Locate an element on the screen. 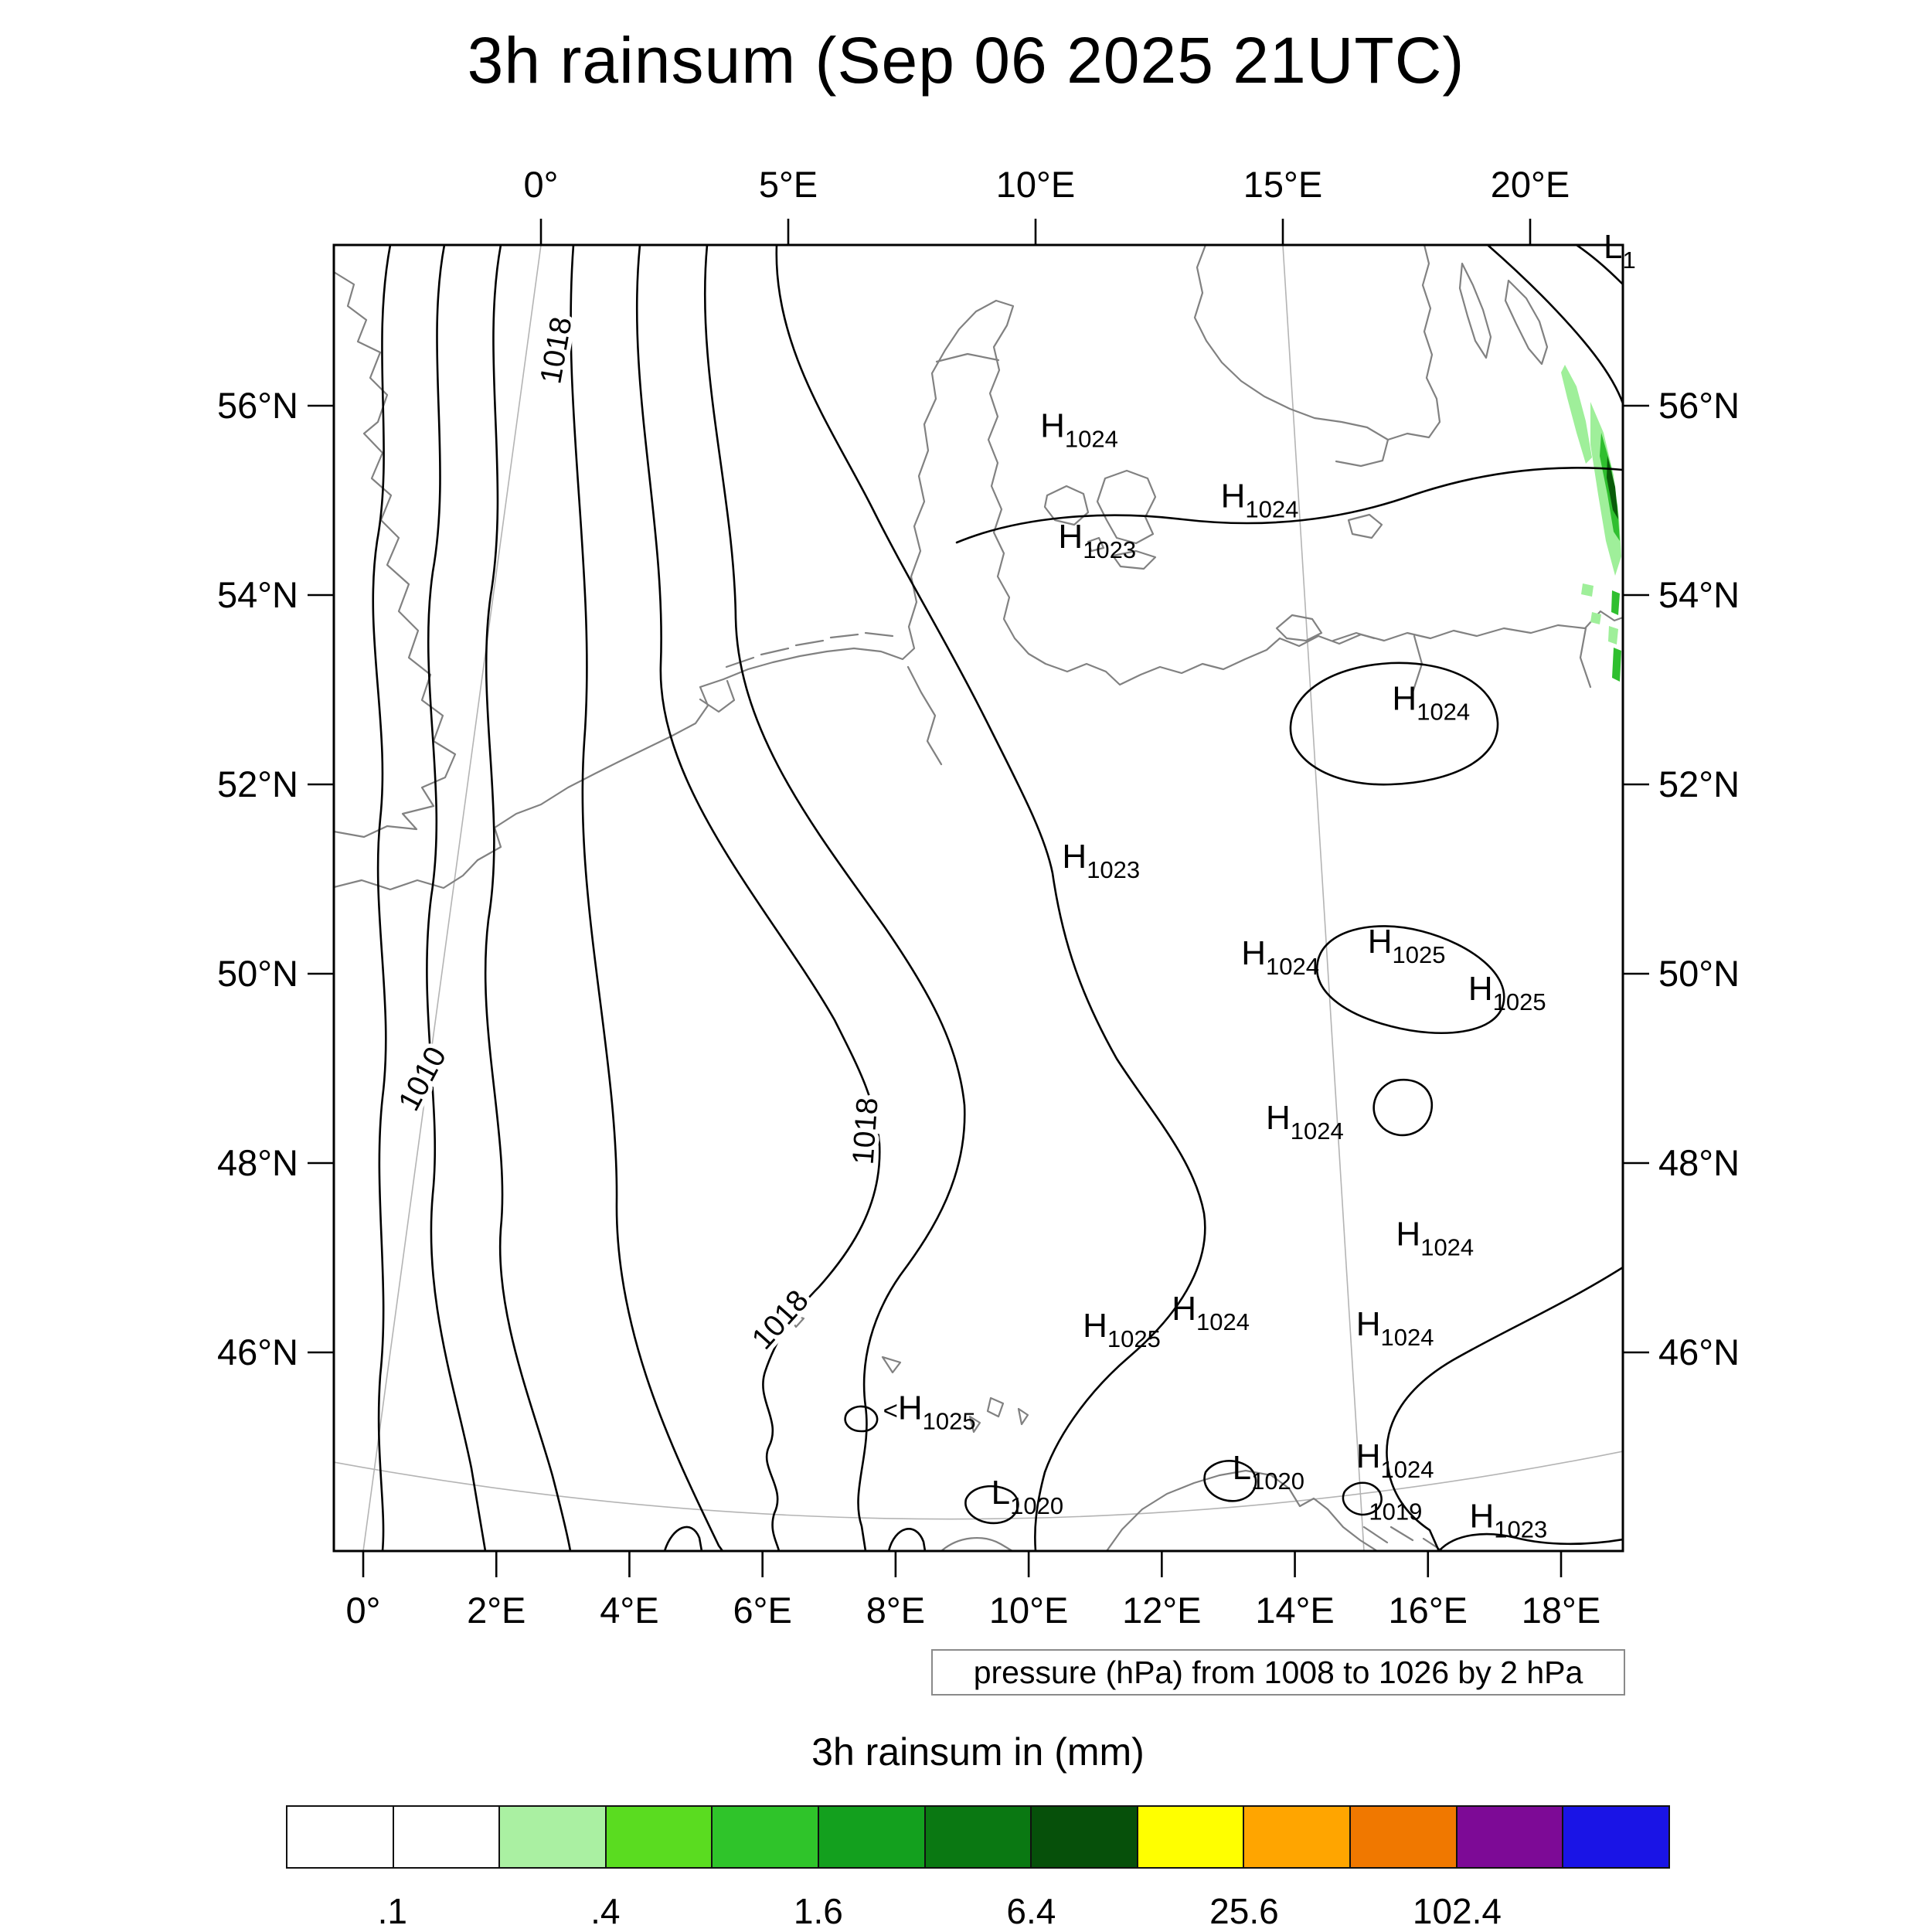  axis-label-bottom: 14°E is located at coordinates (1295, 1611).